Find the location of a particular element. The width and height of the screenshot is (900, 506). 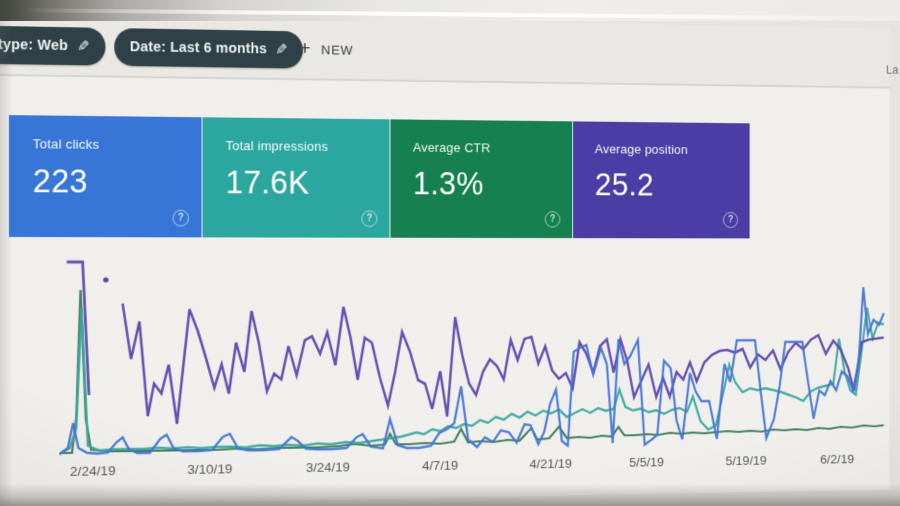

card-total-impressions: Total impressions 17.6K ? is located at coordinates (296, 177).